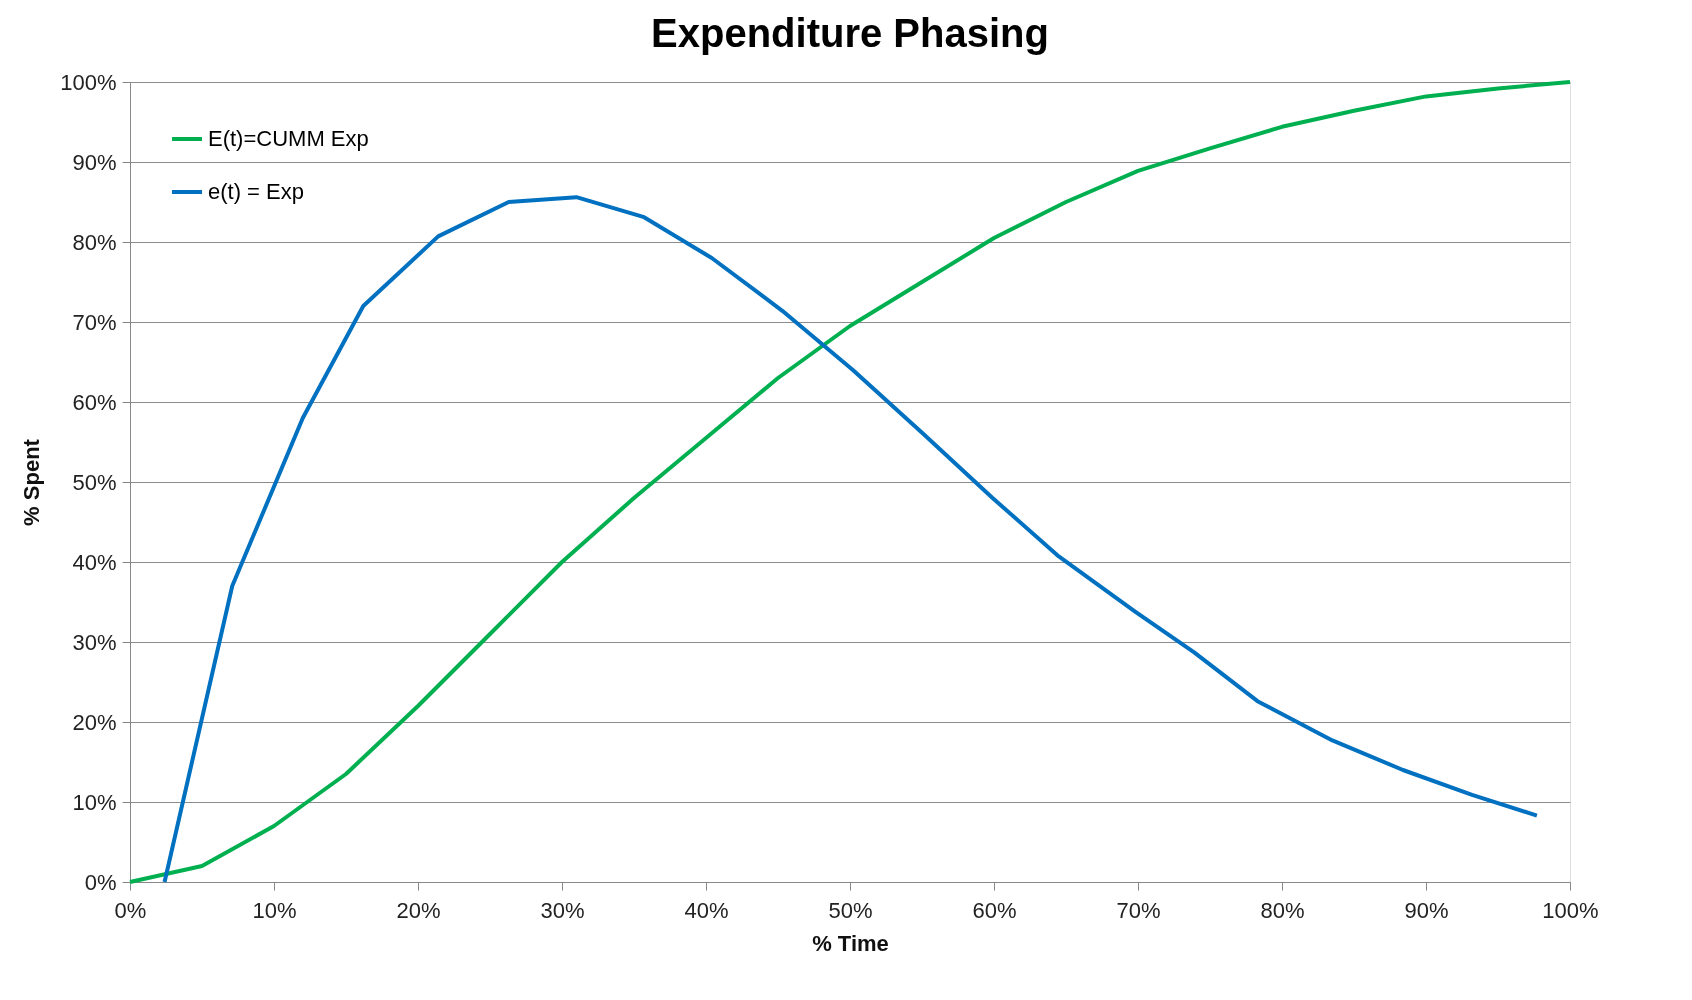 The height and width of the screenshot is (1000, 1692). I want to click on x-tick-label: 60%, so click(994, 910).